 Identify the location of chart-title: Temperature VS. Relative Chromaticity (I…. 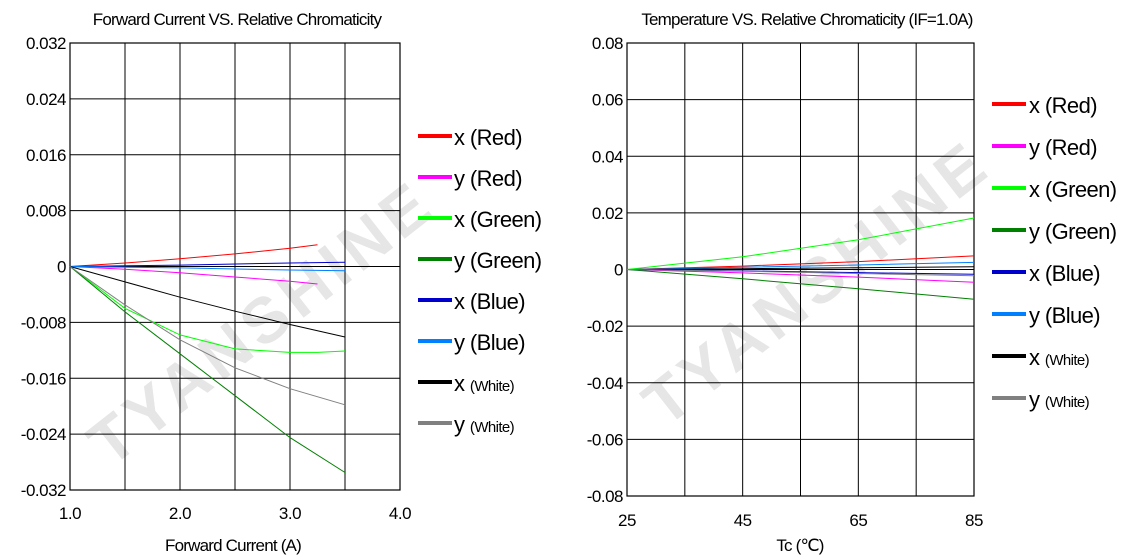
(806, 19).